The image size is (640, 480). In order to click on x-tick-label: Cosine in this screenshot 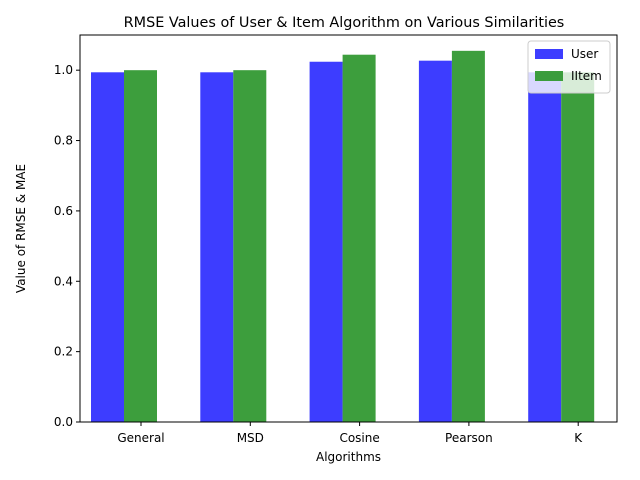, I will do `click(359, 438)`.